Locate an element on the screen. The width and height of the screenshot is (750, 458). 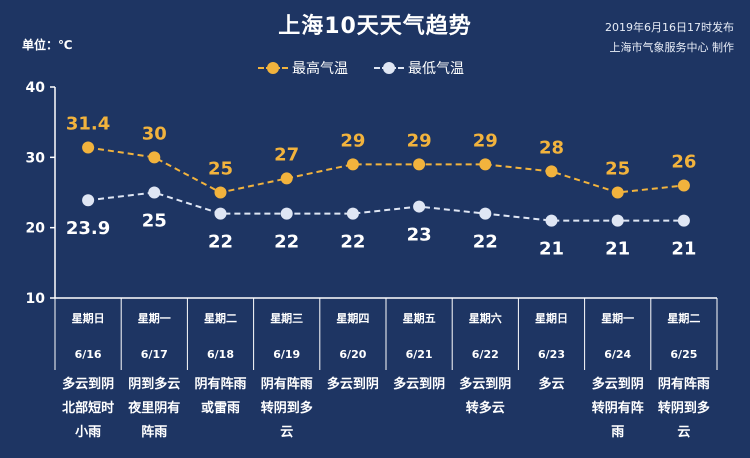
publisher: 上海市气象服务中心 制作 is located at coordinates (672, 47).